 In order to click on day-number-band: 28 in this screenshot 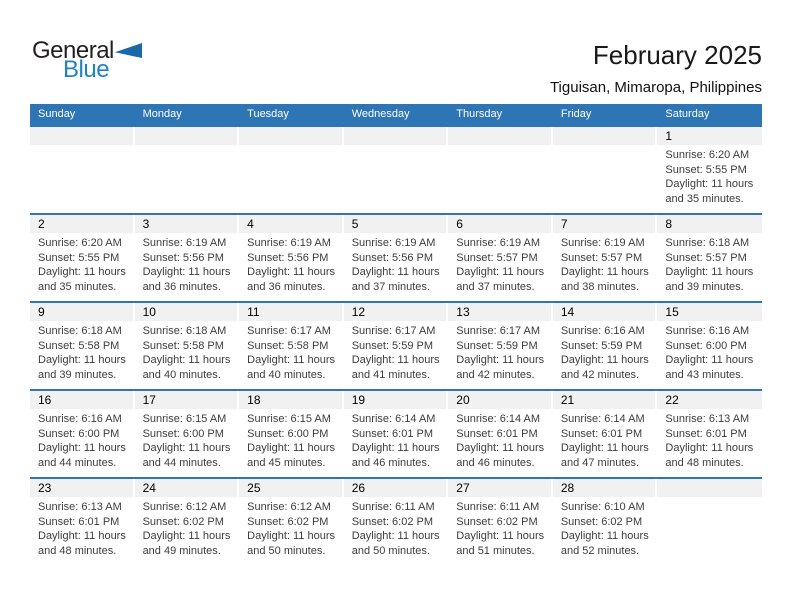, I will do `click(605, 488)`.